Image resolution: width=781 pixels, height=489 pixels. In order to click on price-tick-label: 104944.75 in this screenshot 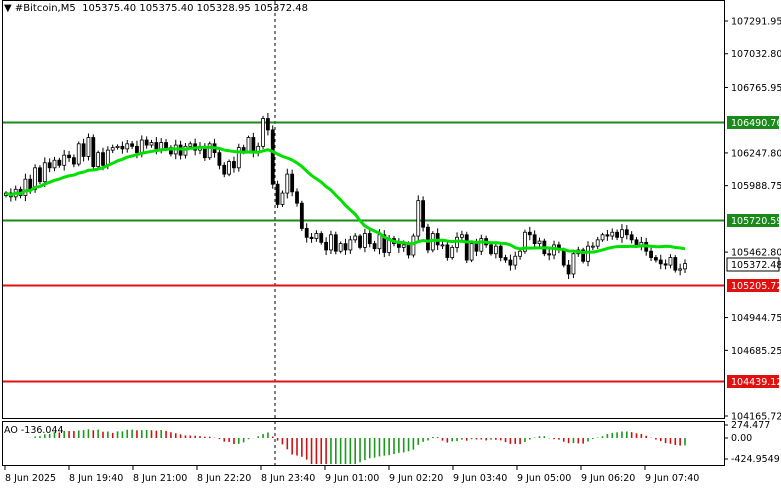, I will do `click(756, 318)`.